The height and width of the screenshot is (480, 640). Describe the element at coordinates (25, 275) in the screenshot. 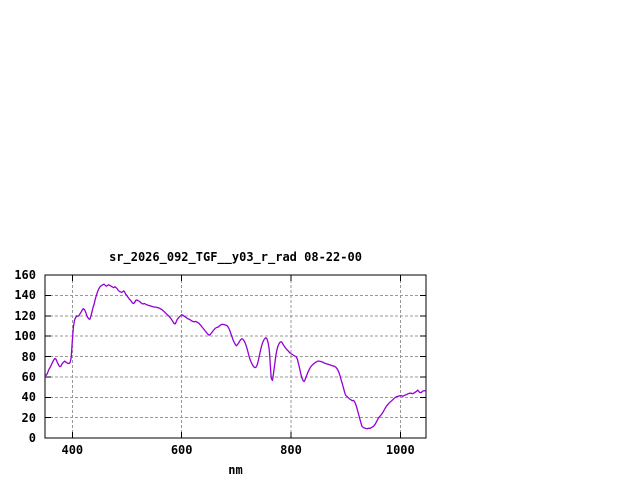

I see `y-tick-label: 160` at that location.